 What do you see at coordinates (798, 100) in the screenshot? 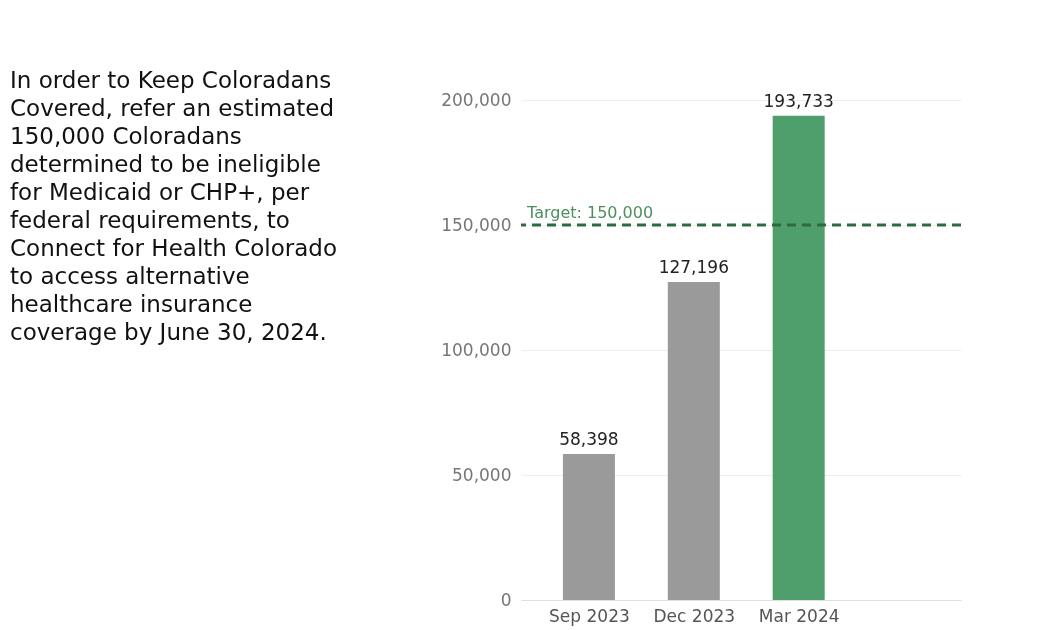
I see `data-label: 193,733` at bounding box center [798, 100].